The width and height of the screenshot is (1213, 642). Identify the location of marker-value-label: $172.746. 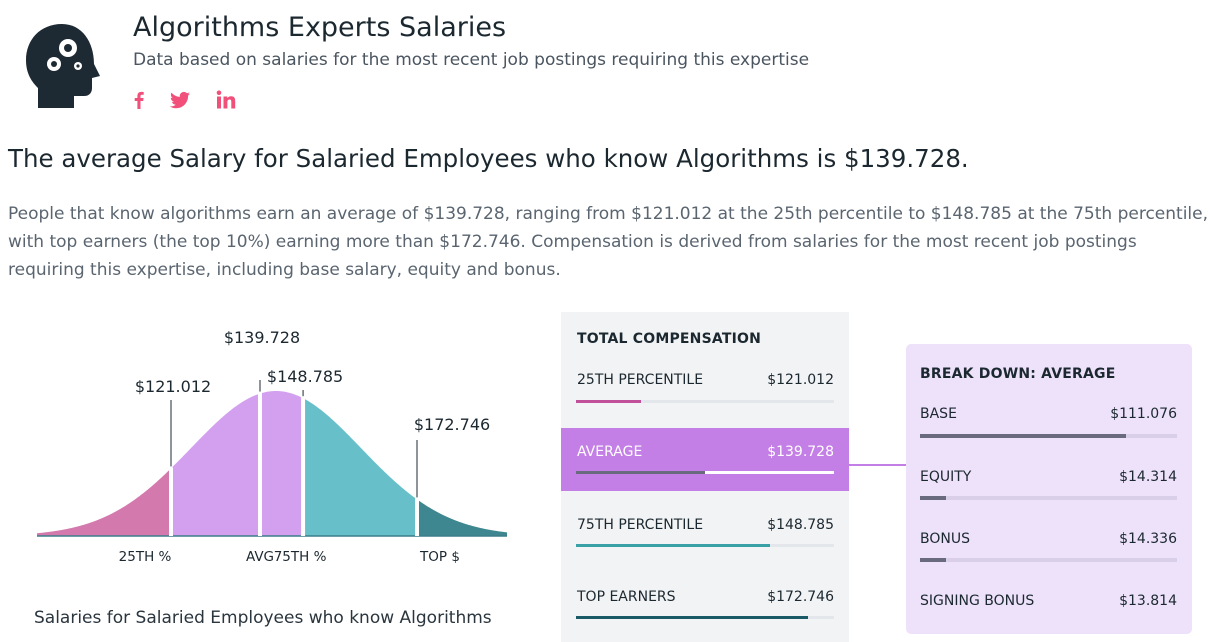
(452, 424).